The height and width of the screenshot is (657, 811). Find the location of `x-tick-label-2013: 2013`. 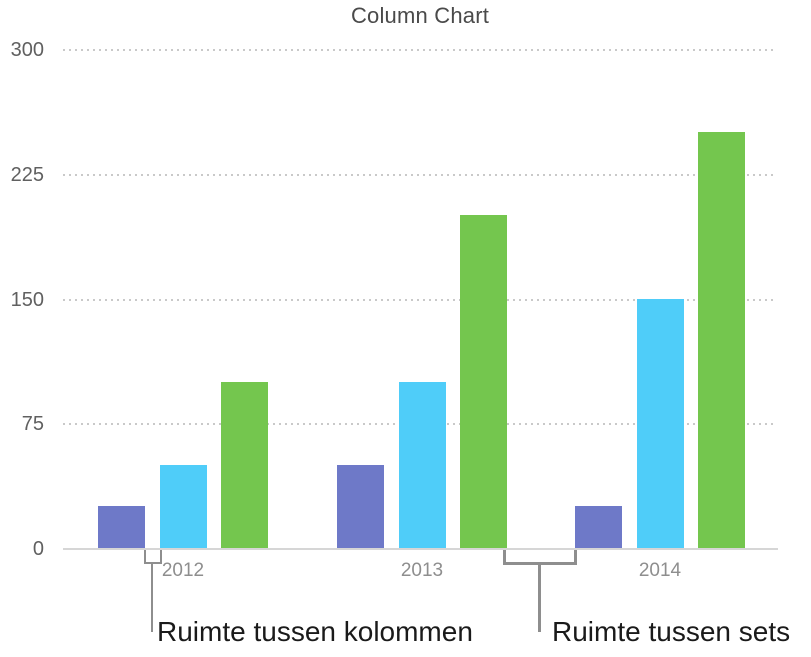

x-tick-label-2013: 2013 is located at coordinates (422, 570).